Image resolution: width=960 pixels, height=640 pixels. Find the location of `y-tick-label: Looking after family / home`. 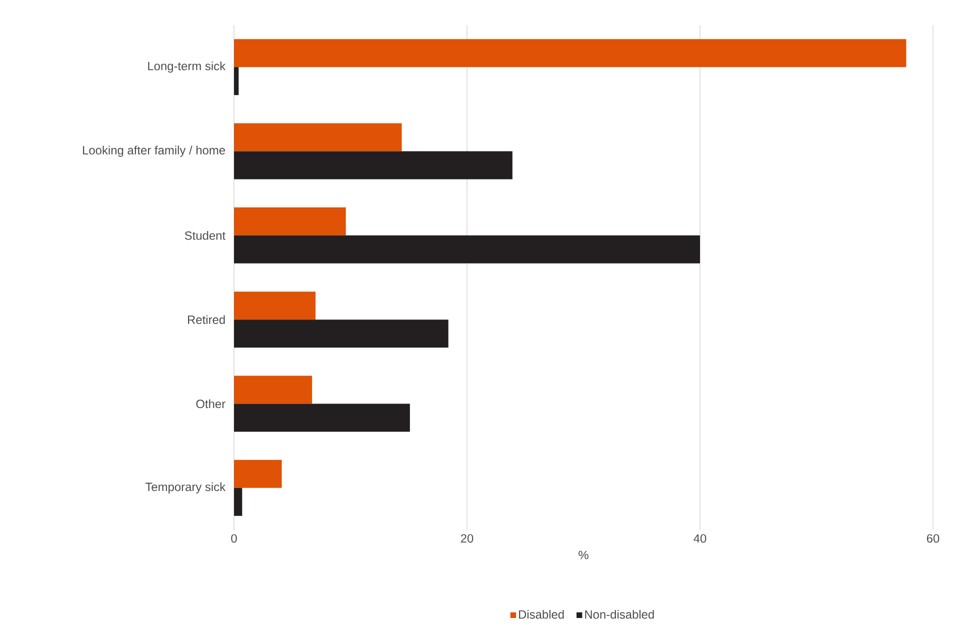

y-tick-label: Looking after family / home is located at coordinates (154, 151).